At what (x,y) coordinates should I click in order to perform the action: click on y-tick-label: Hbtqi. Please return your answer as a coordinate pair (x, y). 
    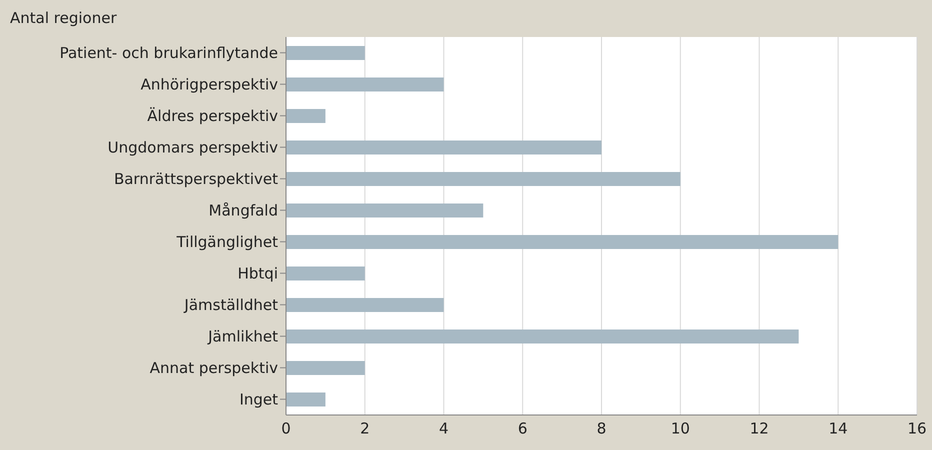
    Looking at the image, I should click on (258, 273).